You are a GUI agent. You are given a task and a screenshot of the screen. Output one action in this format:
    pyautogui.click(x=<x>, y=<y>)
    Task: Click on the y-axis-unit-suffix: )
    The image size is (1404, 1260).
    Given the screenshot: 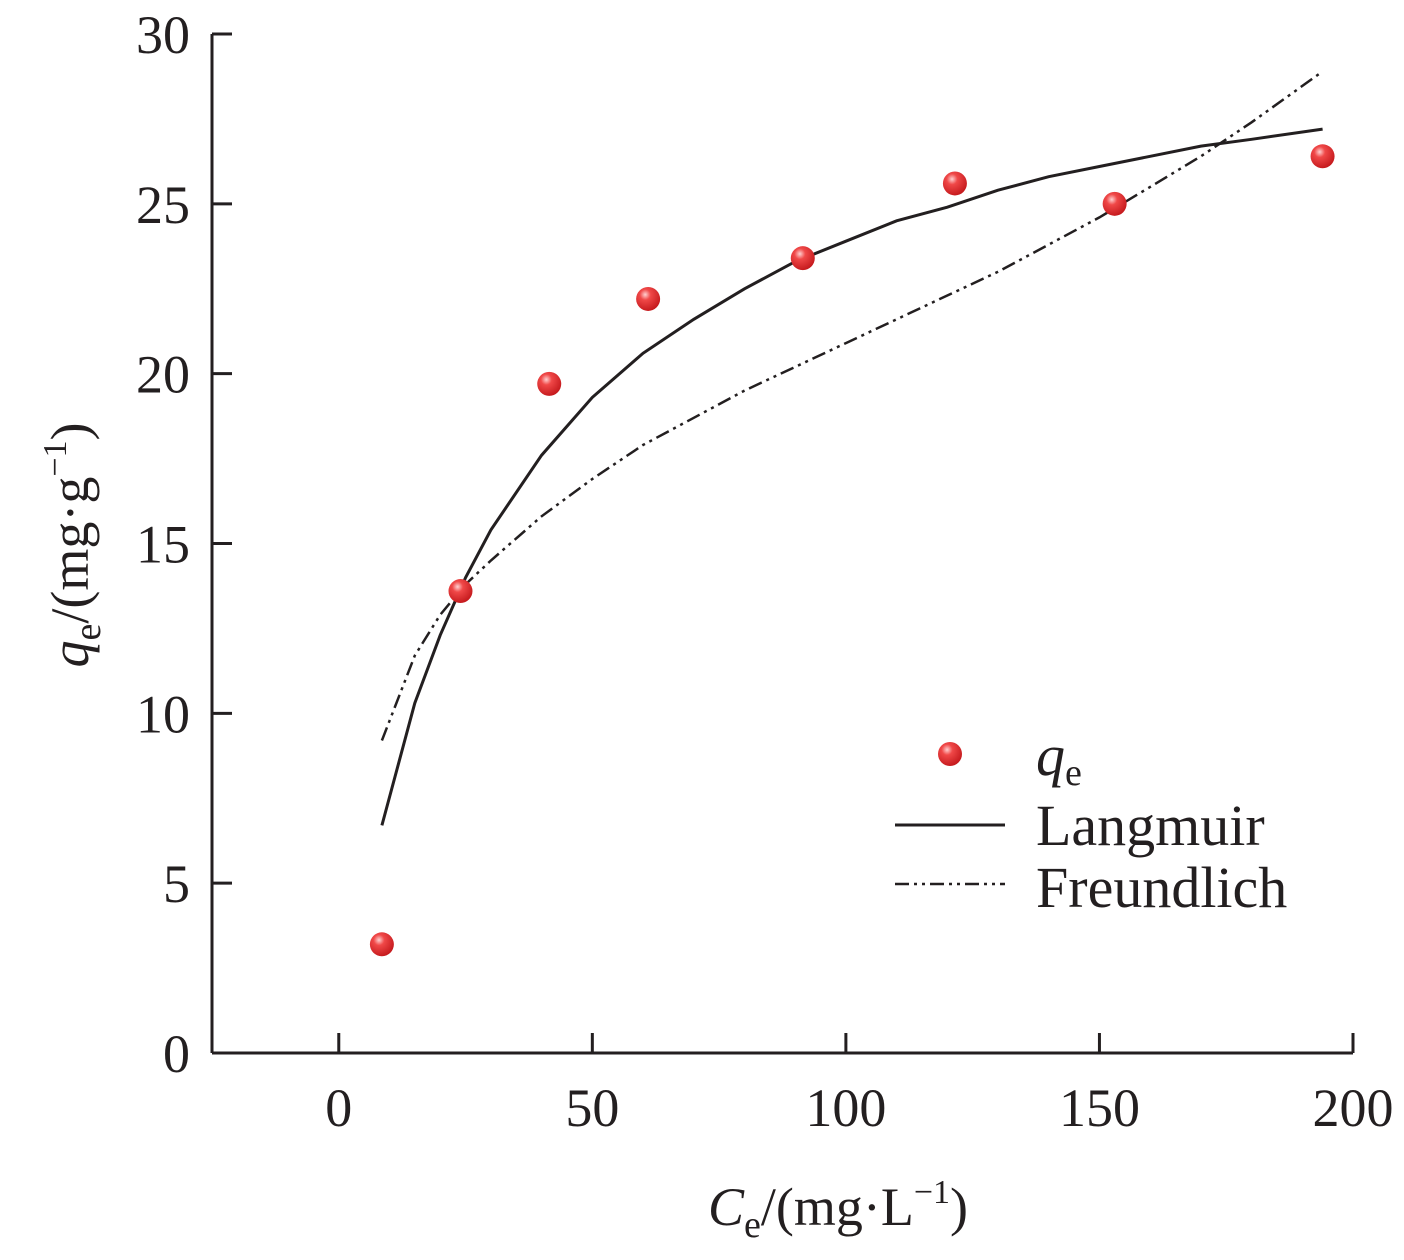 What is the action you would take?
    pyautogui.click(x=70, y=431)
    